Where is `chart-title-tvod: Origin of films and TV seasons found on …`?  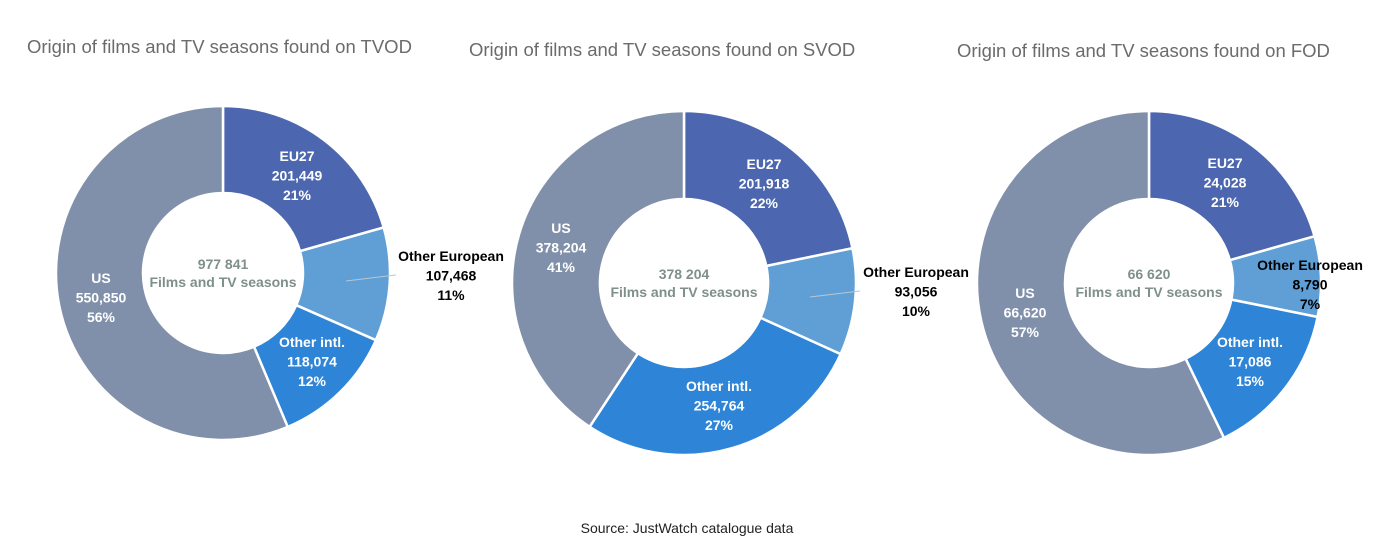
chart-title-tvod: Origin of films and TV seasons found on … is located at coordinates (219, 46).